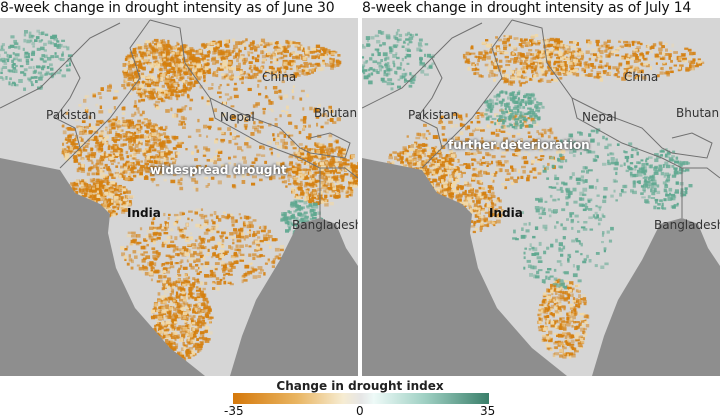 The height and width of the screenshot is (420, 720). What do you see at coordinates (360, 411) in the screenshot?
I see `legend-mid: 0` at bounding box center [360, 411].